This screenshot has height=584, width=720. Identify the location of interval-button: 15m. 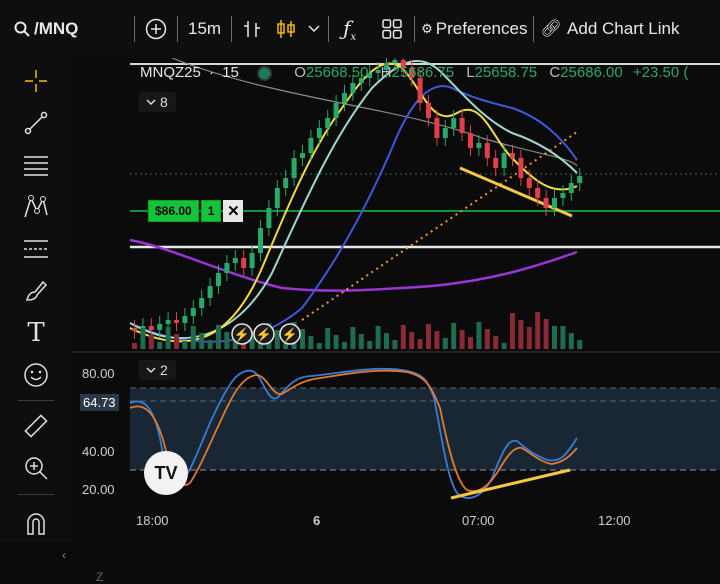
(204, 29).